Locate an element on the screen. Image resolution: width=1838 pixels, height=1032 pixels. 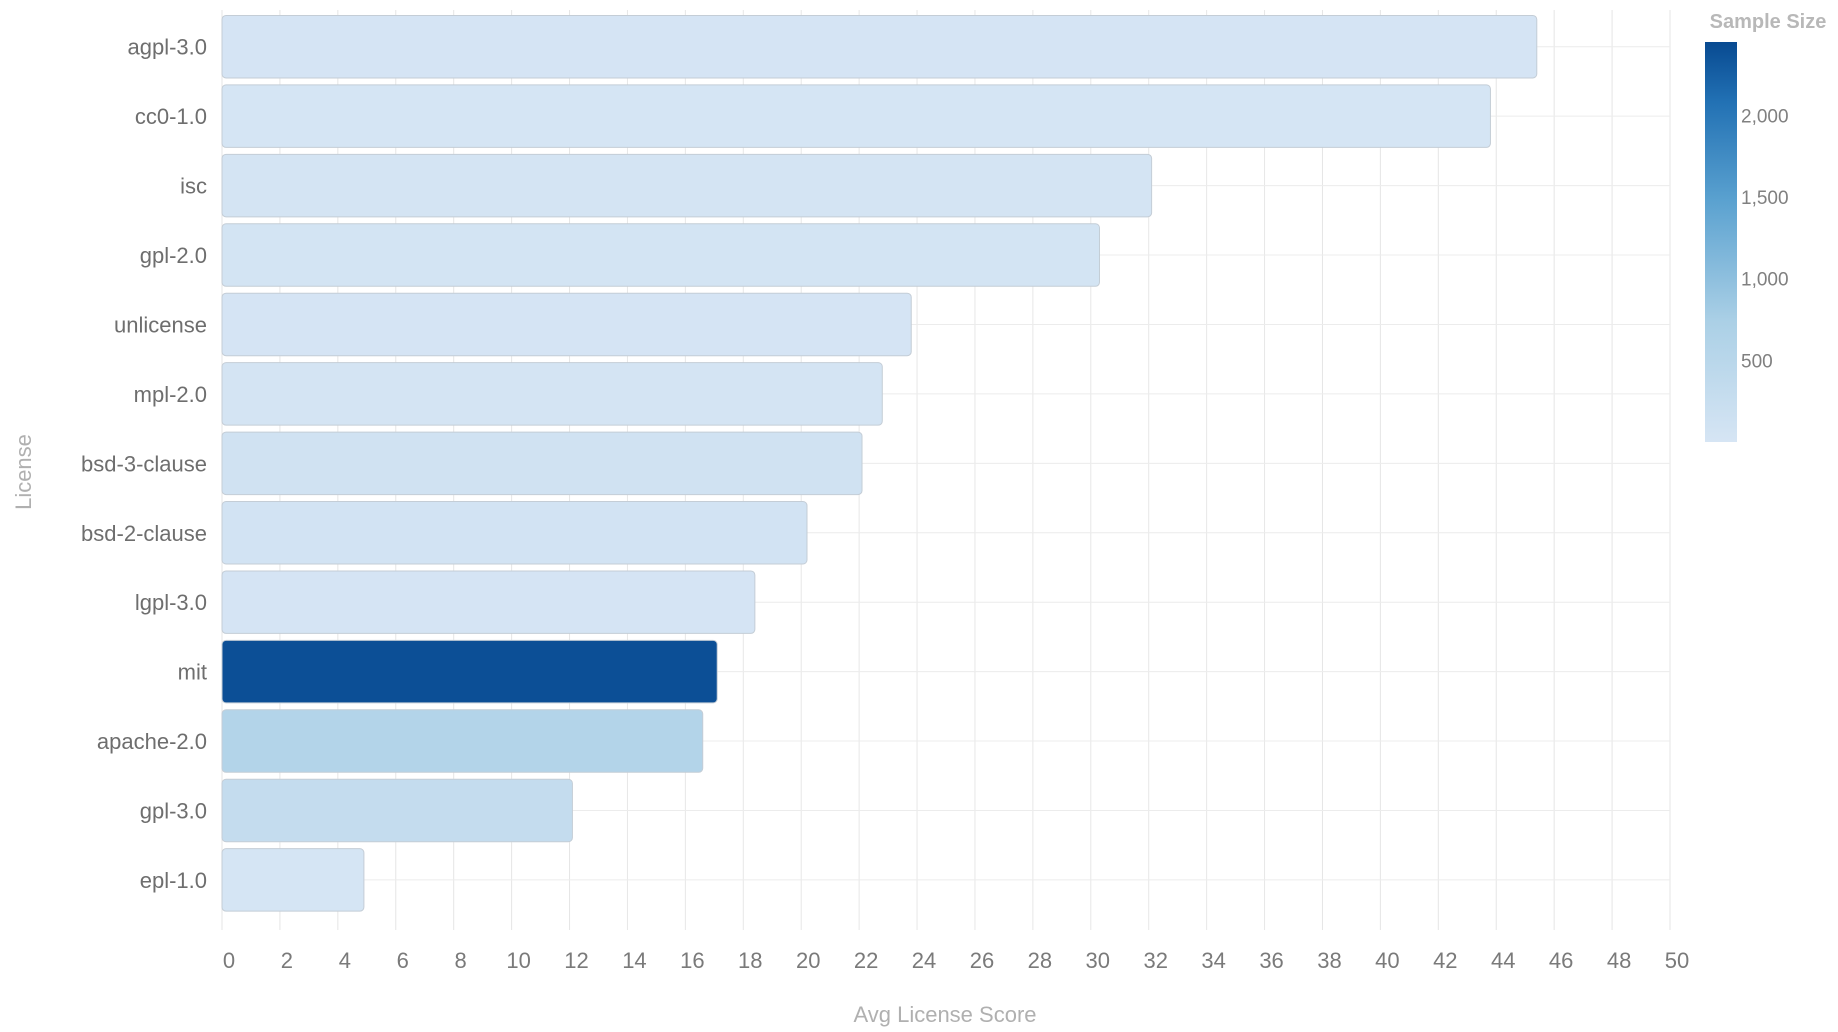
colorbar-legend: Sample Size 500 1,000 1,500 2,000 is located at coordinates (1765, 226).